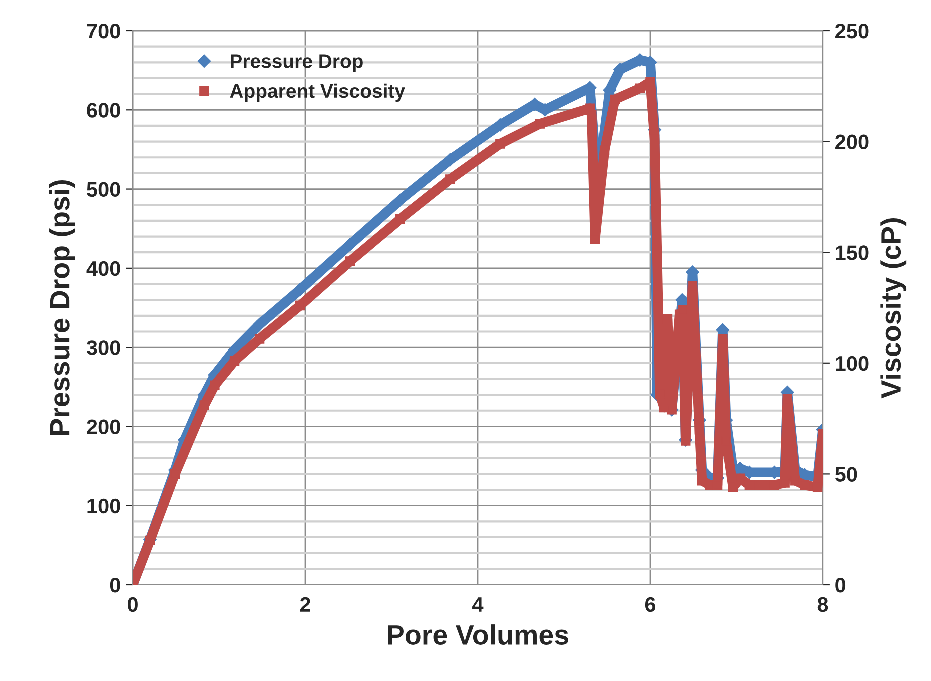  I want to click on y-tick-label: 500, so click(103, 190).